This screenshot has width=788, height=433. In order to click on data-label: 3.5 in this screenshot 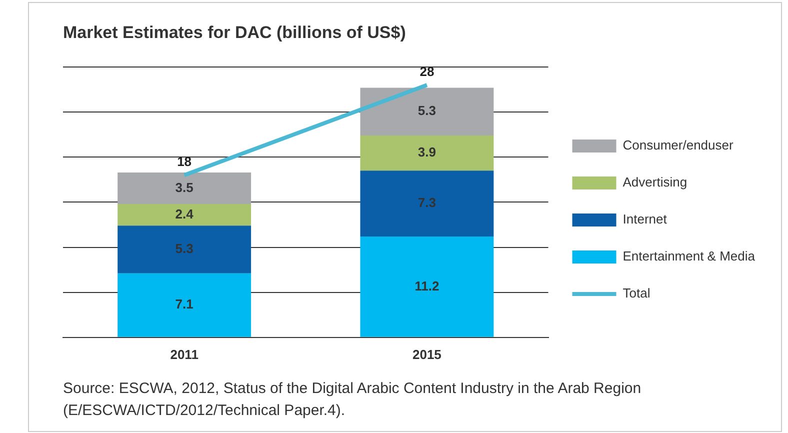, I will do `click(184, 187)`.